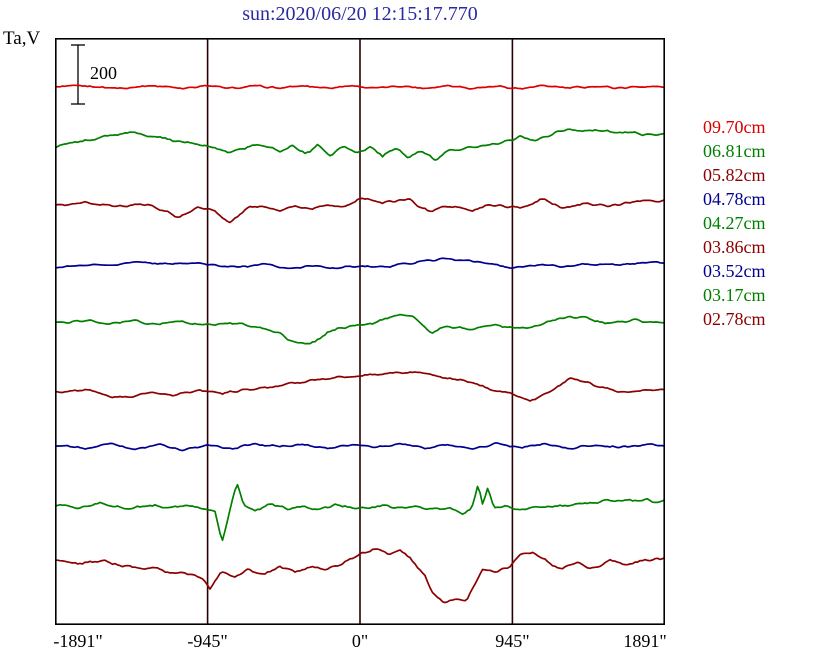 The image size is (813, 662). Describe the element at coordinates (22, 38) in the screenshot. I see `y-axis-label: Ta,V` at that location.